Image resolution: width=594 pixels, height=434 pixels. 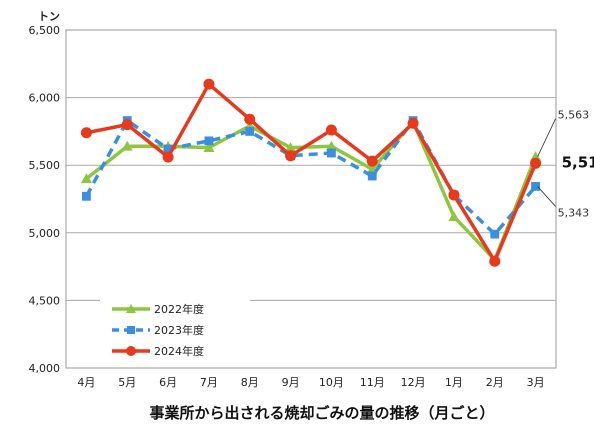 I want to click on y-tick-label: 5,500, so click(x=45, y=165).